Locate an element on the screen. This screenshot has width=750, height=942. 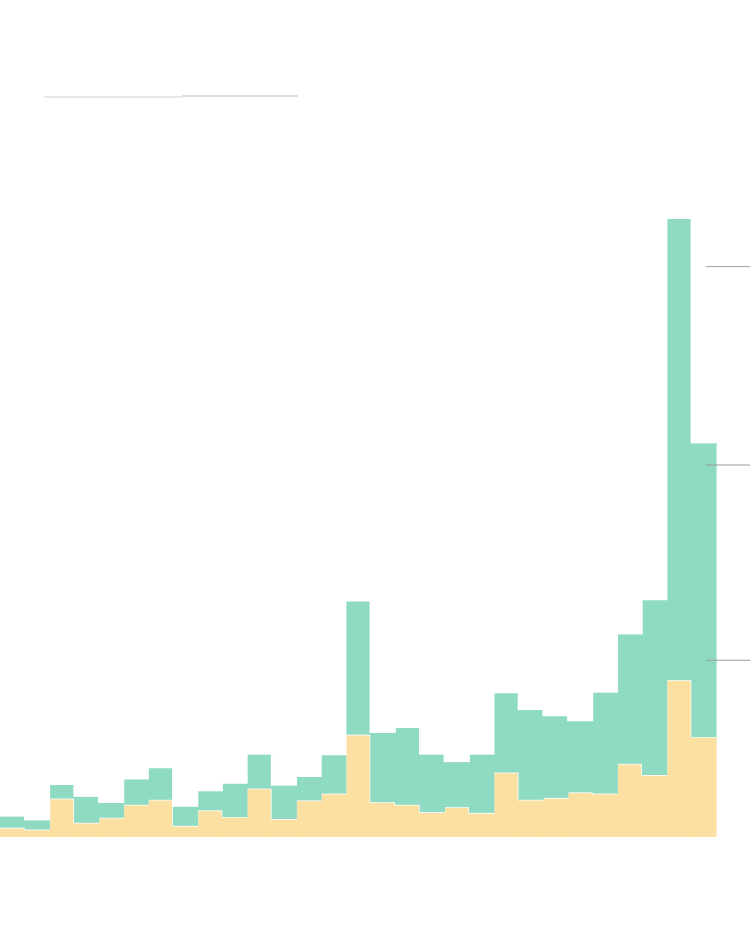
reference-lines is located at coordinates (728, 463).